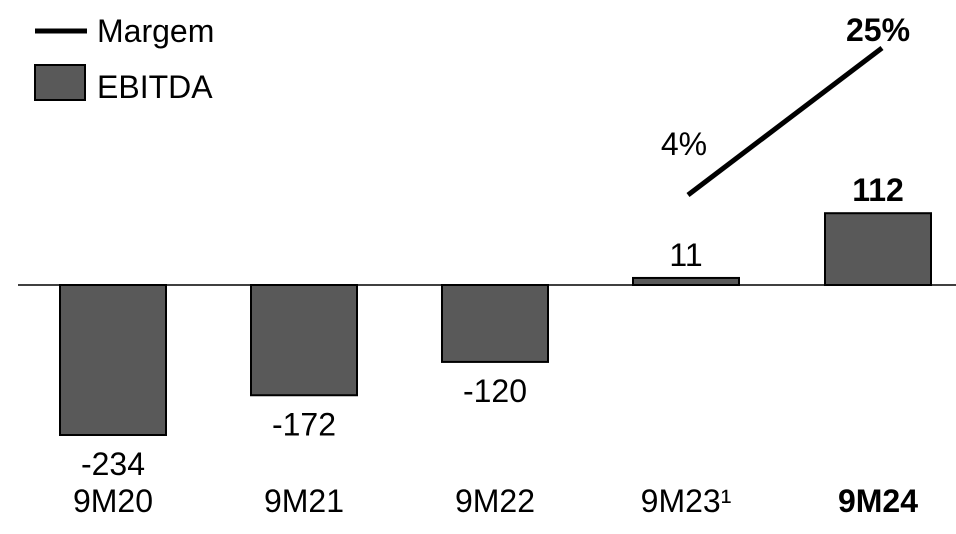 This screenshot has height=534, width=956. Describe the element at coordinates (785, 121) in the screenshot. I see `margem-line` at that location.